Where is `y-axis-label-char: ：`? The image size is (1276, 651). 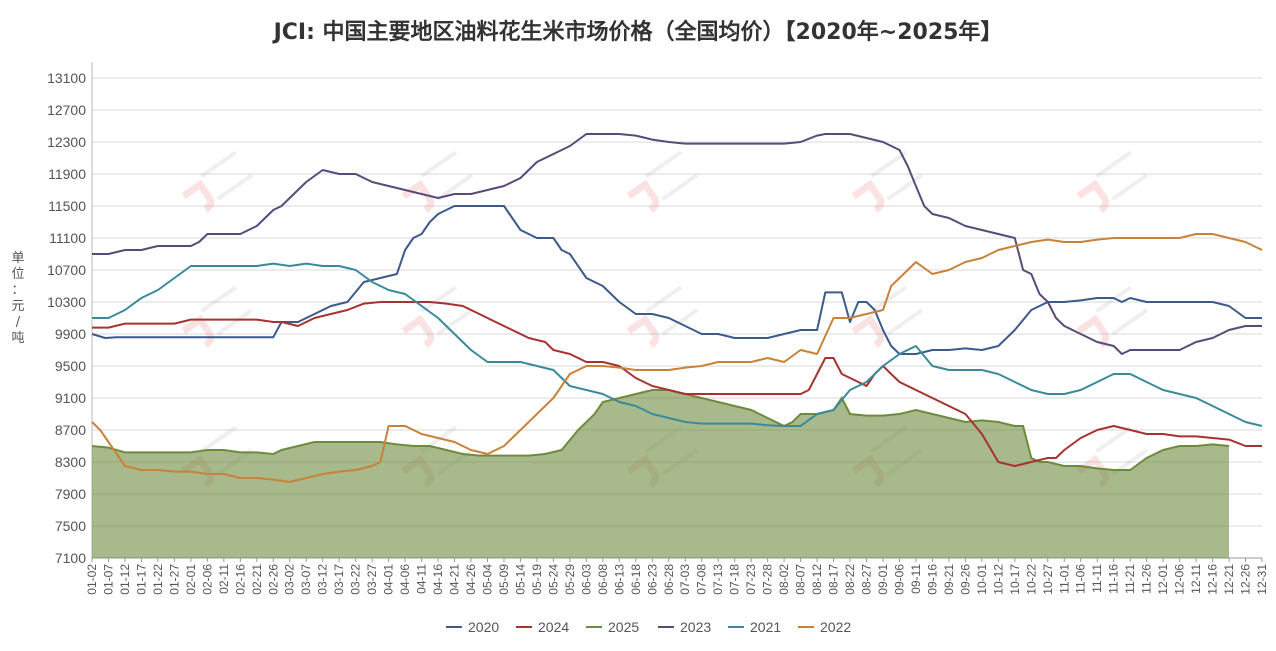
y-axis-label-char: ： is located at coordinates (17, 290).